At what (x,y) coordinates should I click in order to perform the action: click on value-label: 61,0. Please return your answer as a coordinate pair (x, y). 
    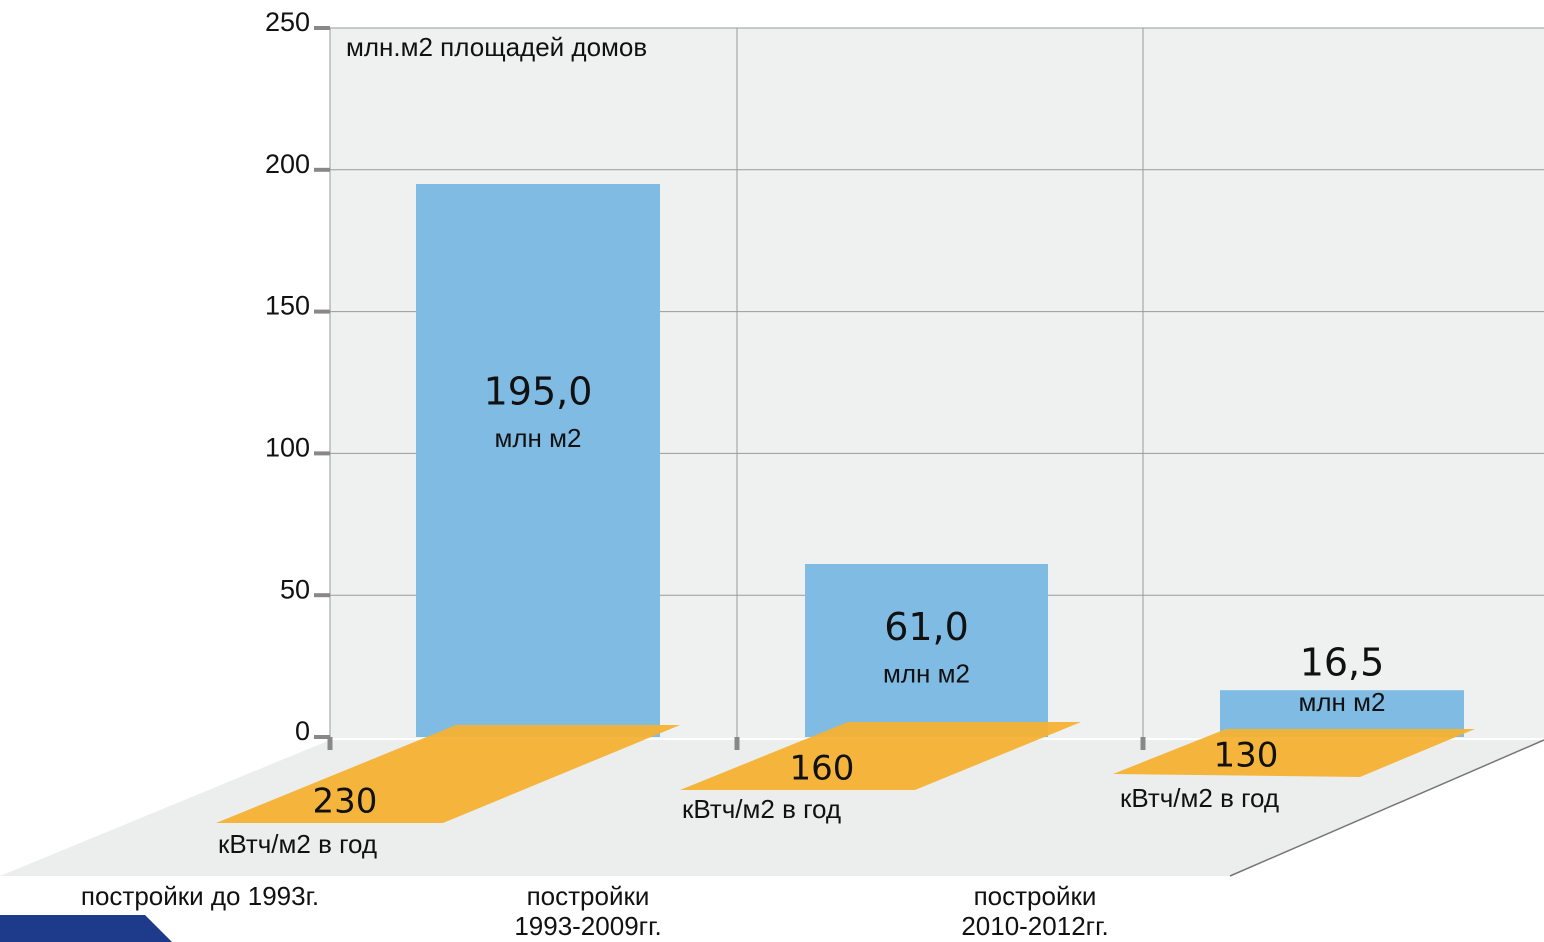
    Looking at the image, I should click on (926, 627).